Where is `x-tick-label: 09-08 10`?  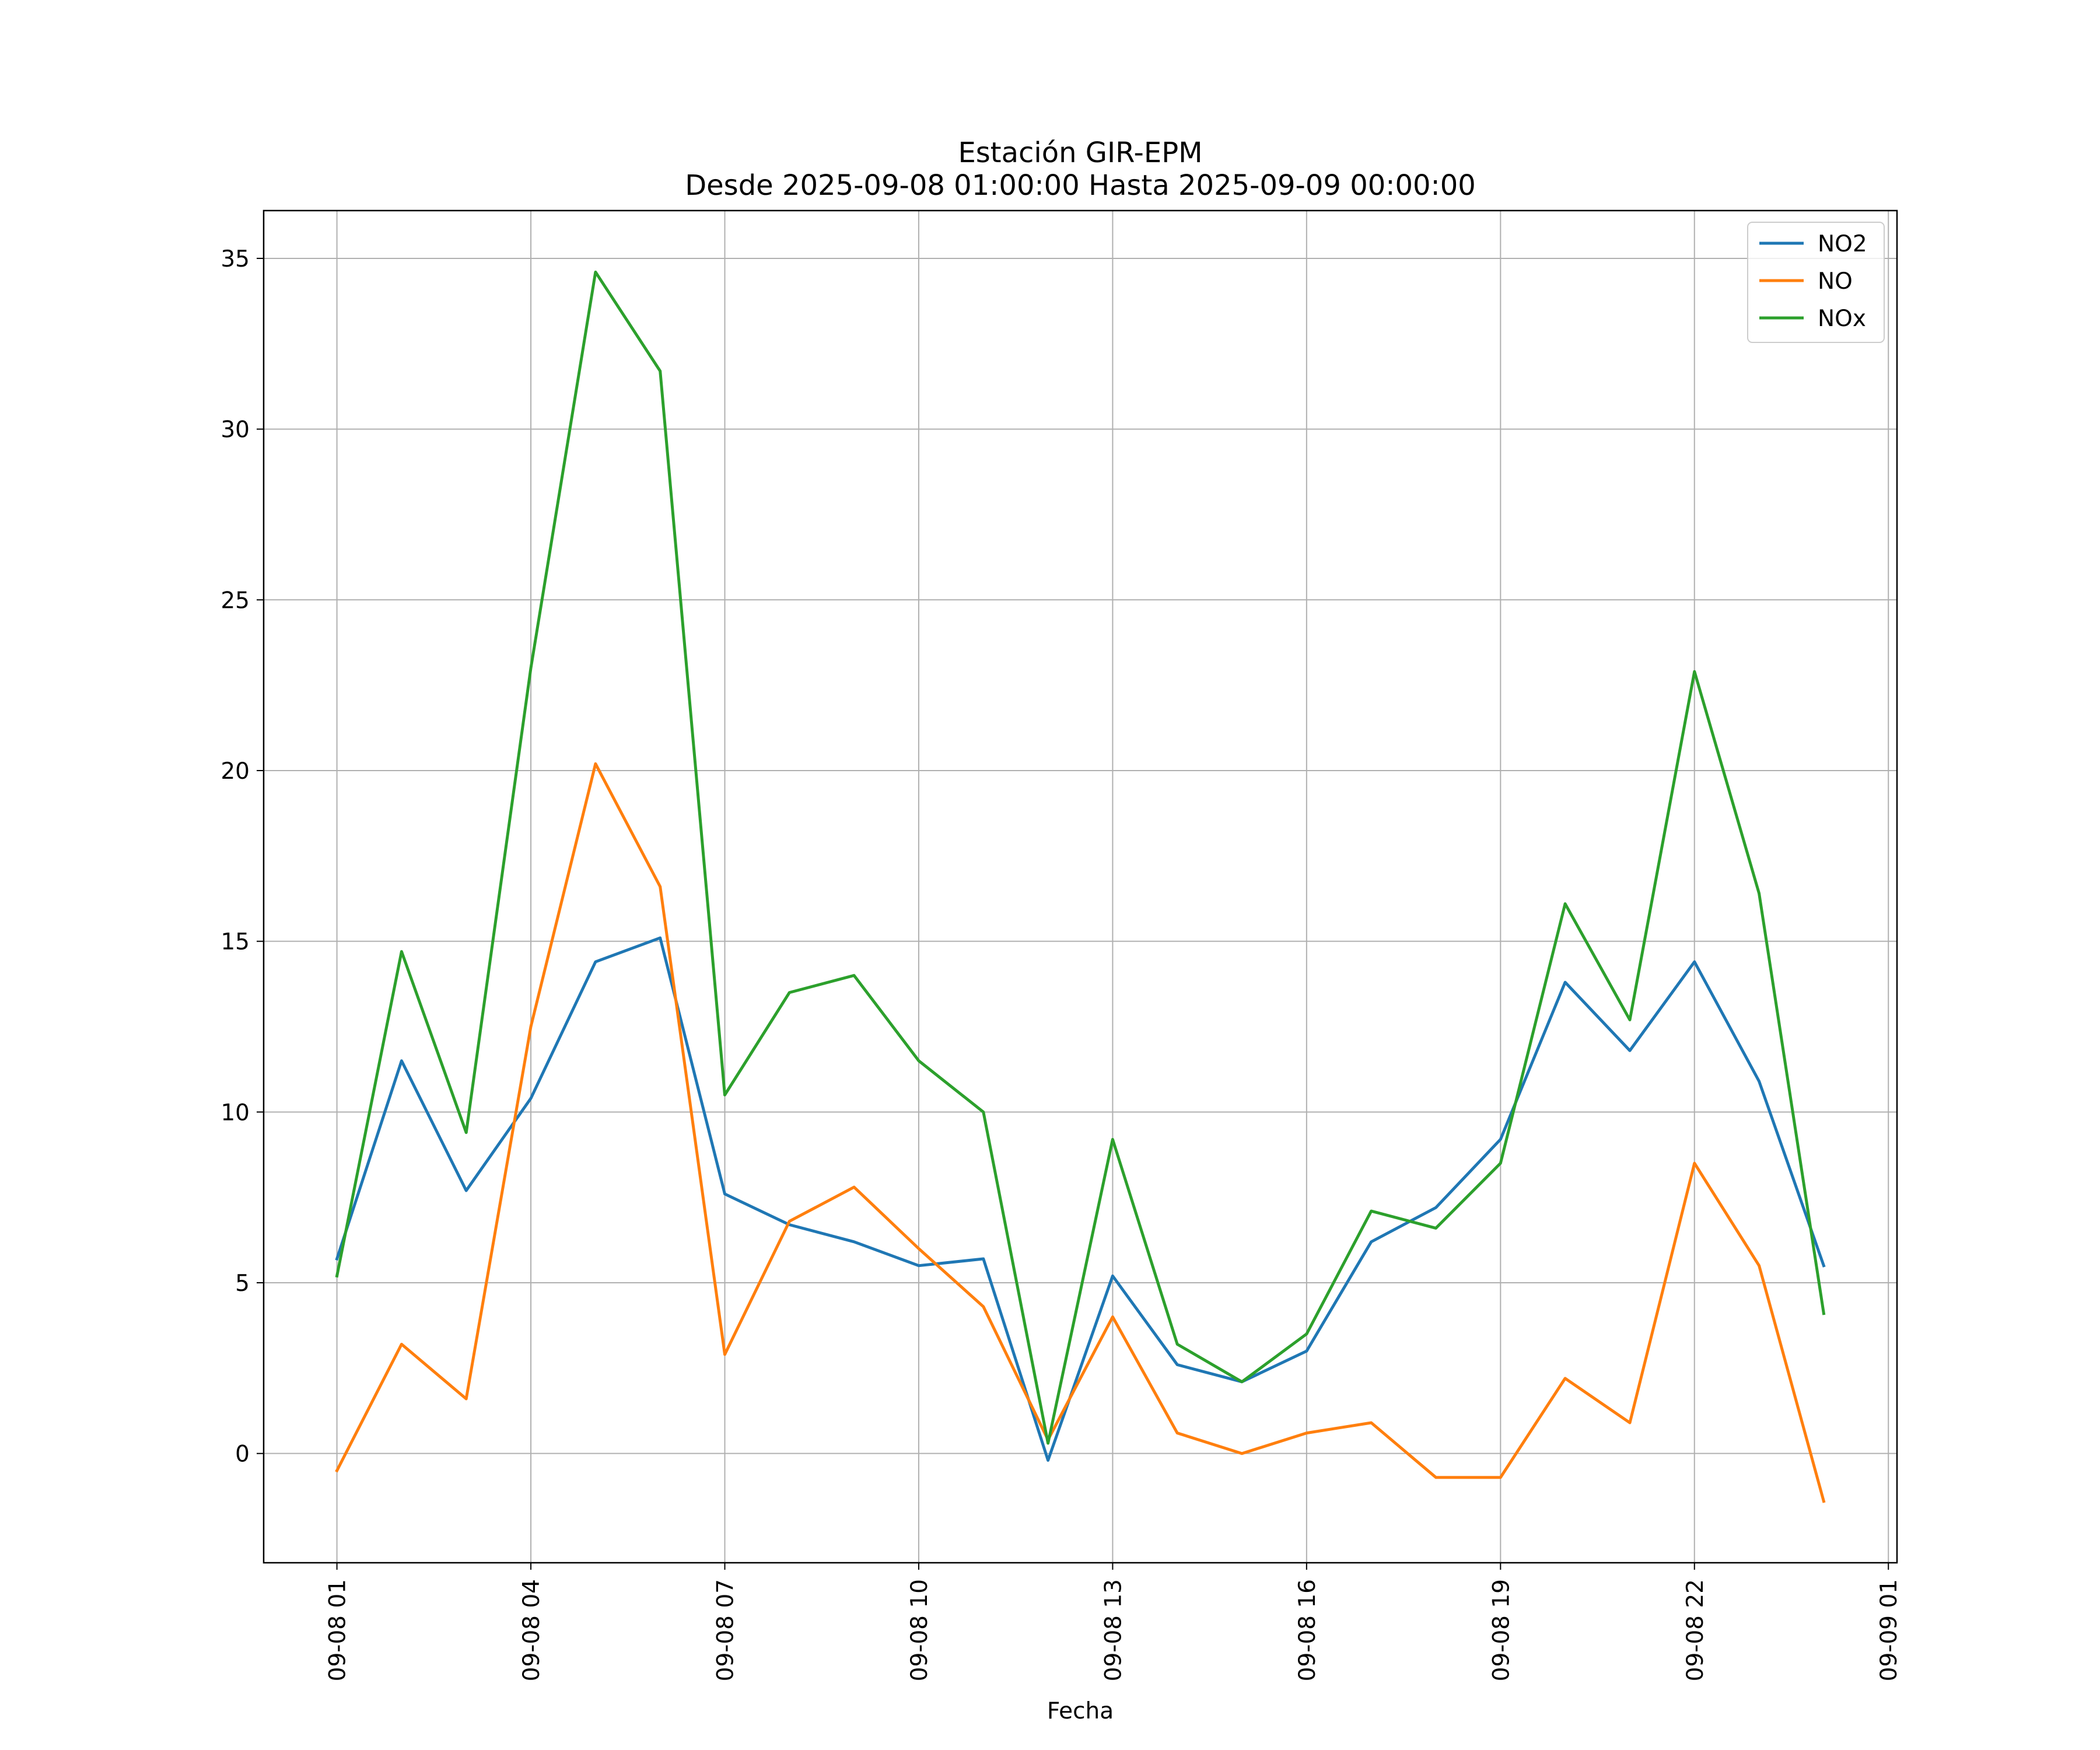 x-tick-label: 09-08 10 is located at coordinates (920, 1630).